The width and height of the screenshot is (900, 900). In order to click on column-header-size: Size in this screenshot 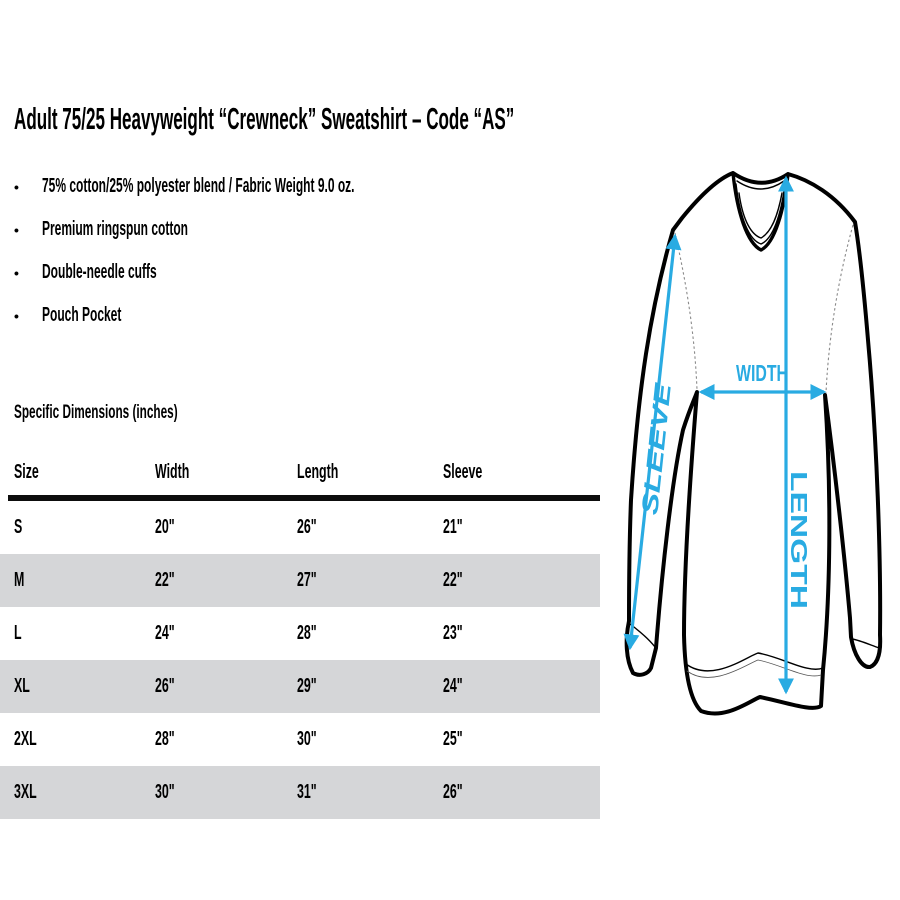, I will do `click(26, 472)`.